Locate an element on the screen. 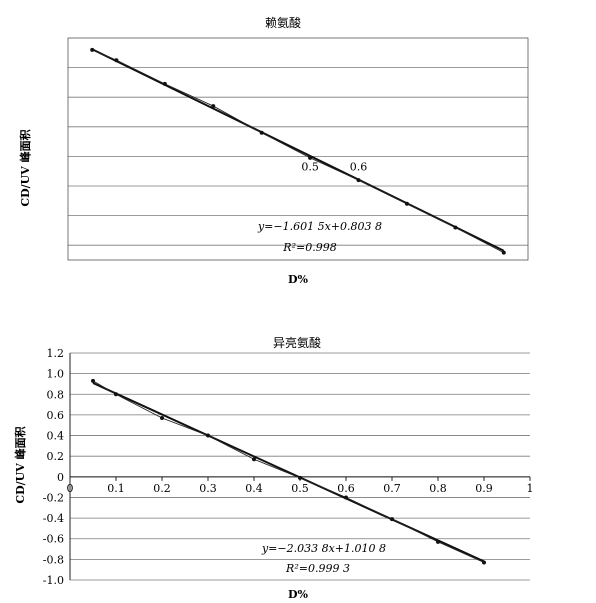 This screenshot has width=596, height=603. chart-2-title: 异亮氨酸 is located at coordinates (297, 342).